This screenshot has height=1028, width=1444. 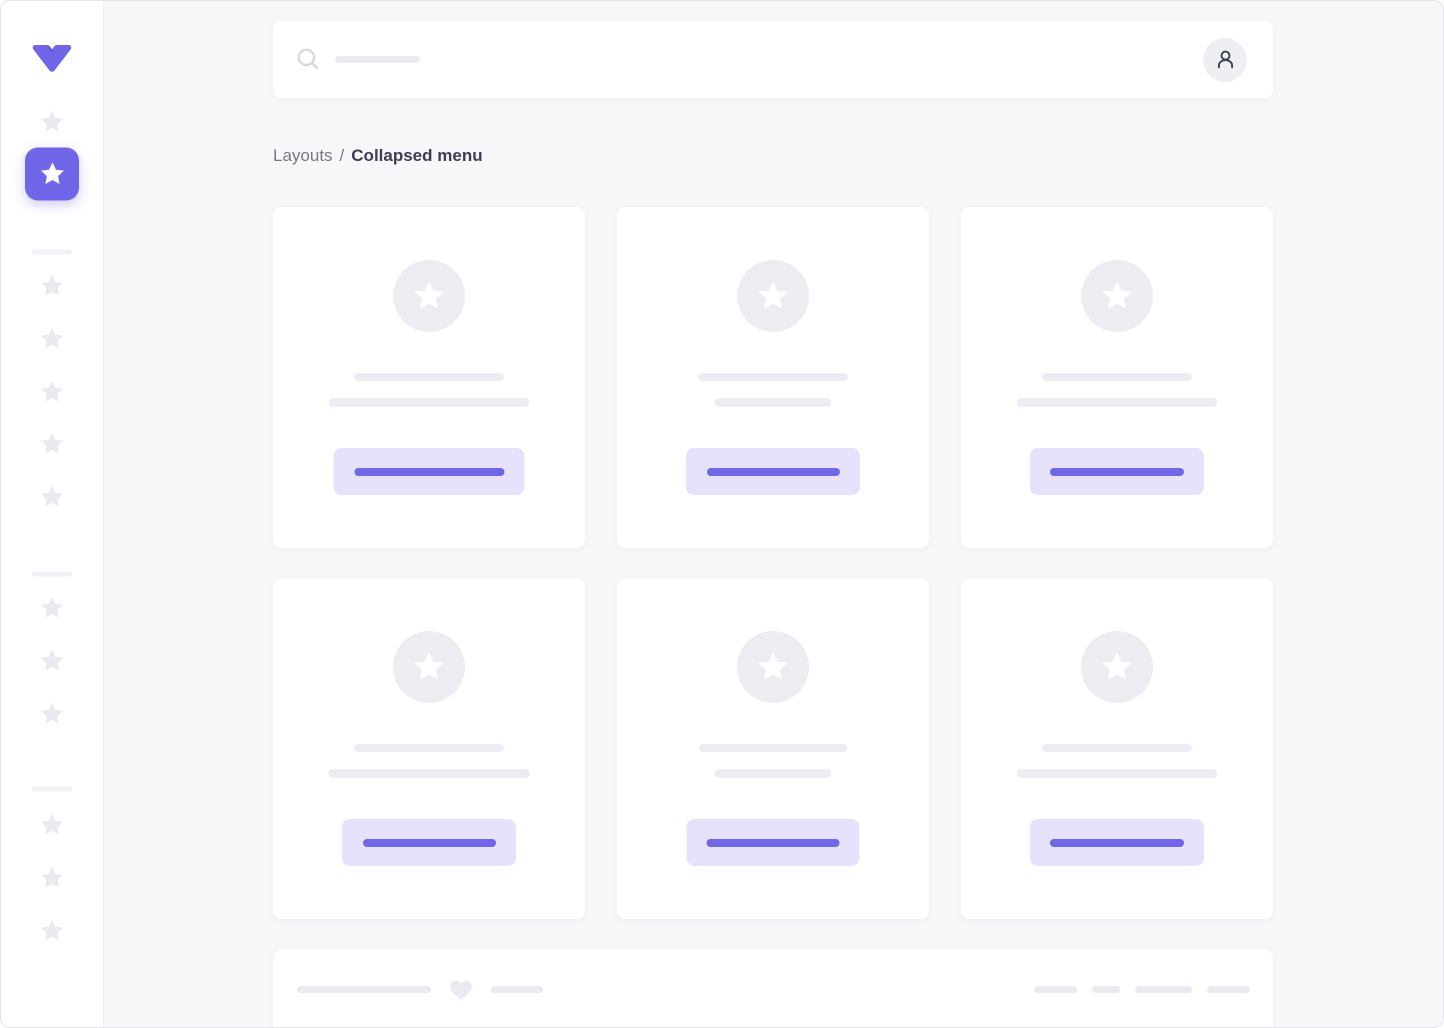 What do you see at coordinates (377, 59) in the screenshot?
I see `search-placeholder-pill` at bounding box center [377, 59].